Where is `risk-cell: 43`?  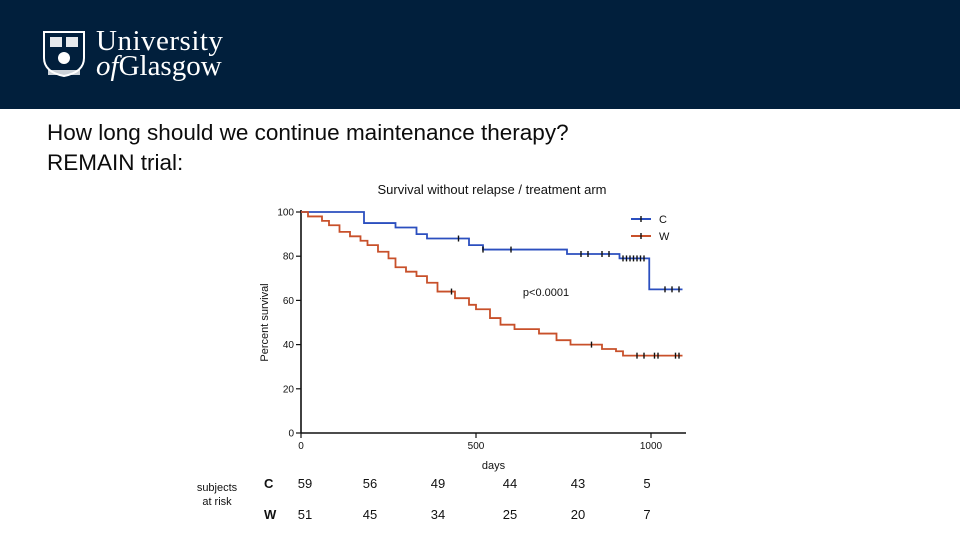
risk-cell: 43 is located at coordinates (578, 483).